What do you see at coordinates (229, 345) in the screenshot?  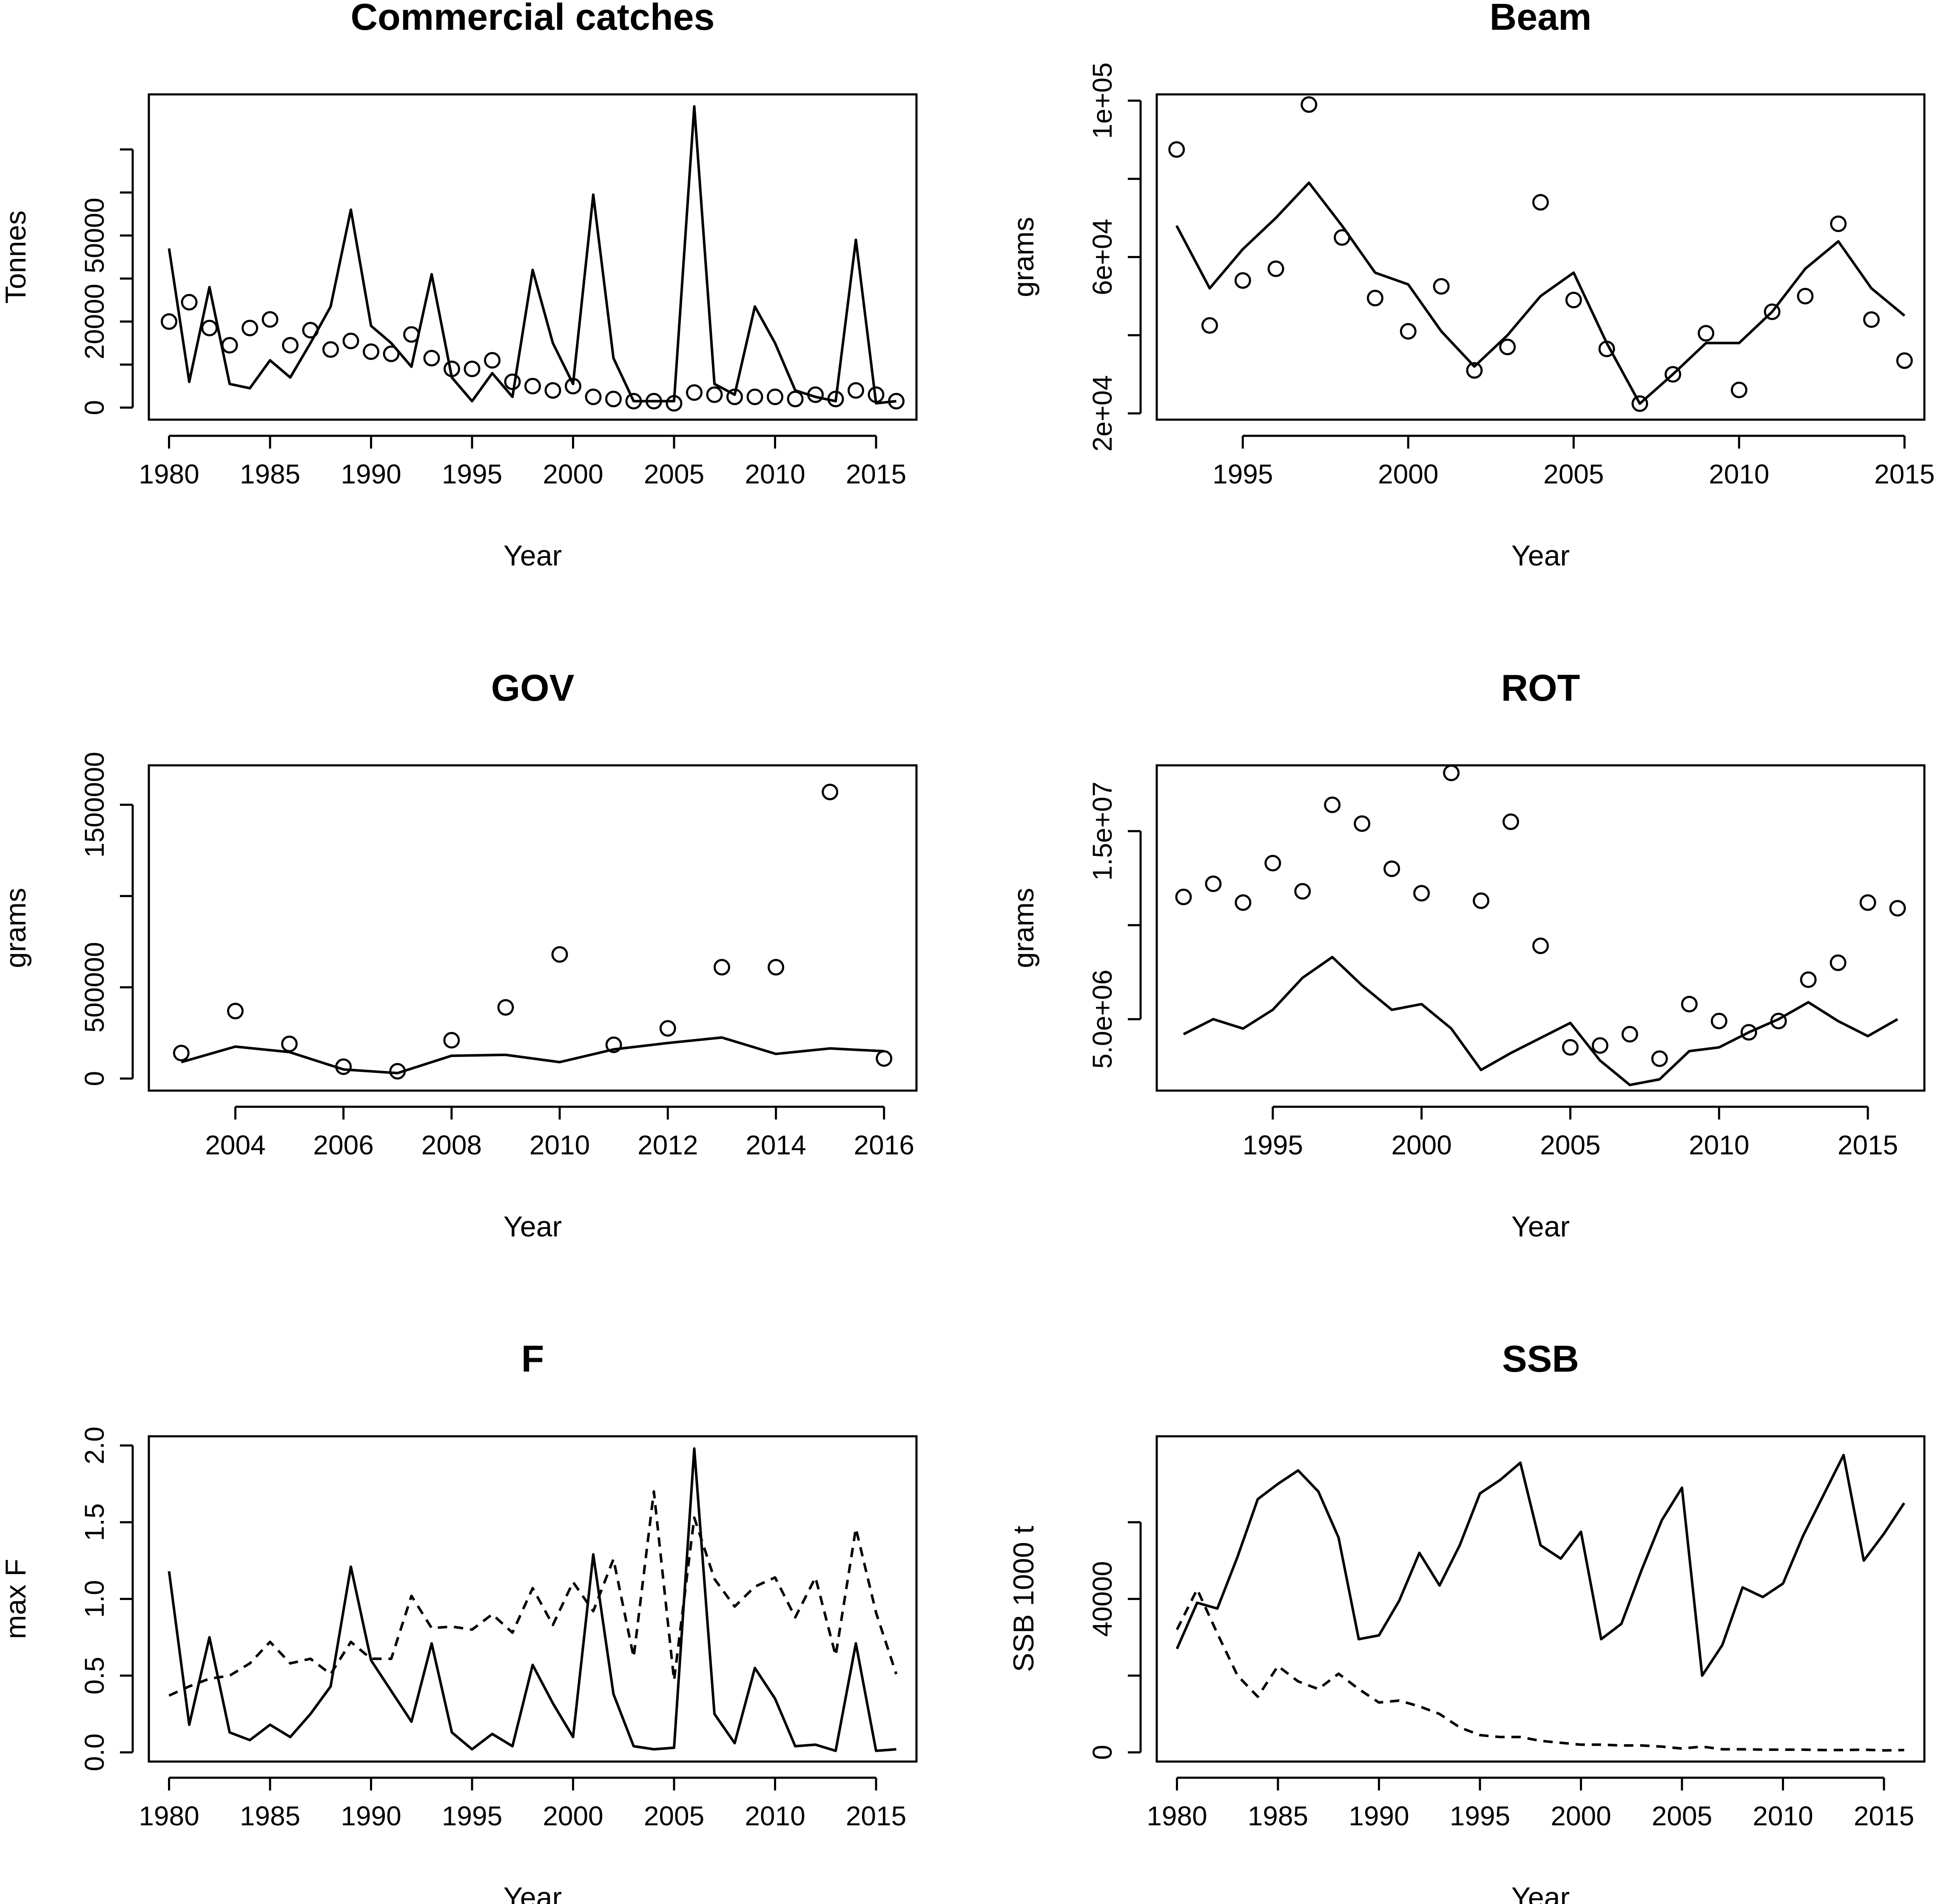 I see `data-point-1983` at bounding box center [229, 345].